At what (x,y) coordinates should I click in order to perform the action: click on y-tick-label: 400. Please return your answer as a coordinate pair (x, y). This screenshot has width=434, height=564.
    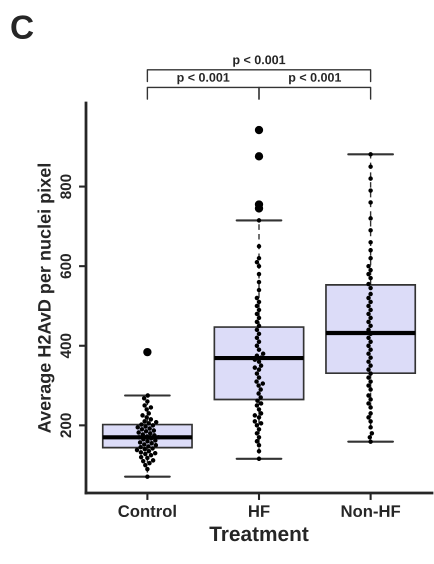
    Looking at the image, I should click on (66, 346).